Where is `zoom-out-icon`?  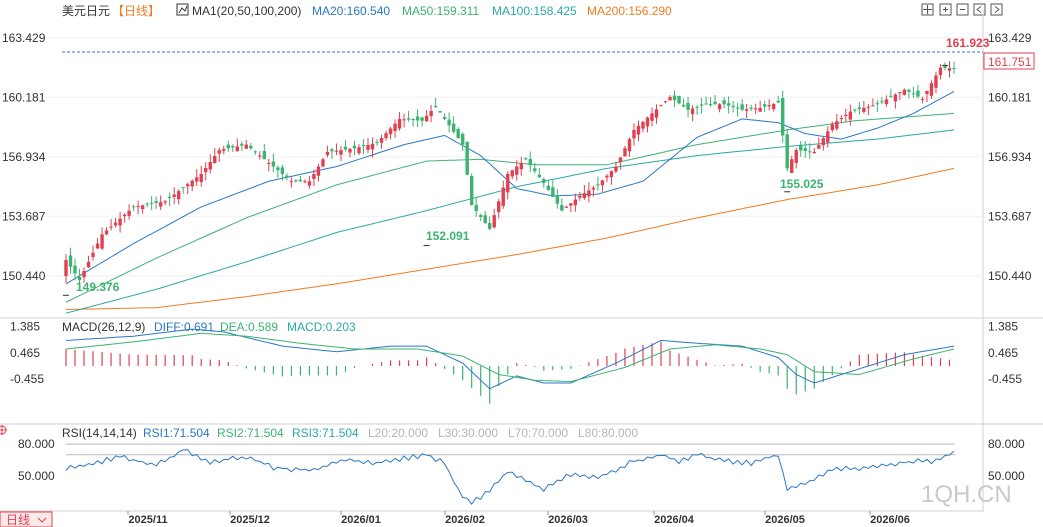 zoom-out-icon is located at coordinates (962, 9).